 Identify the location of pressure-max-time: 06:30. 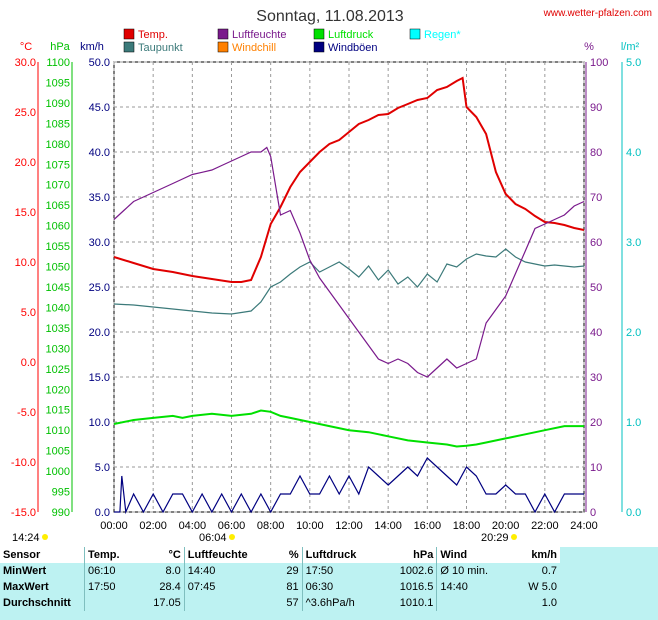
(341, 587).